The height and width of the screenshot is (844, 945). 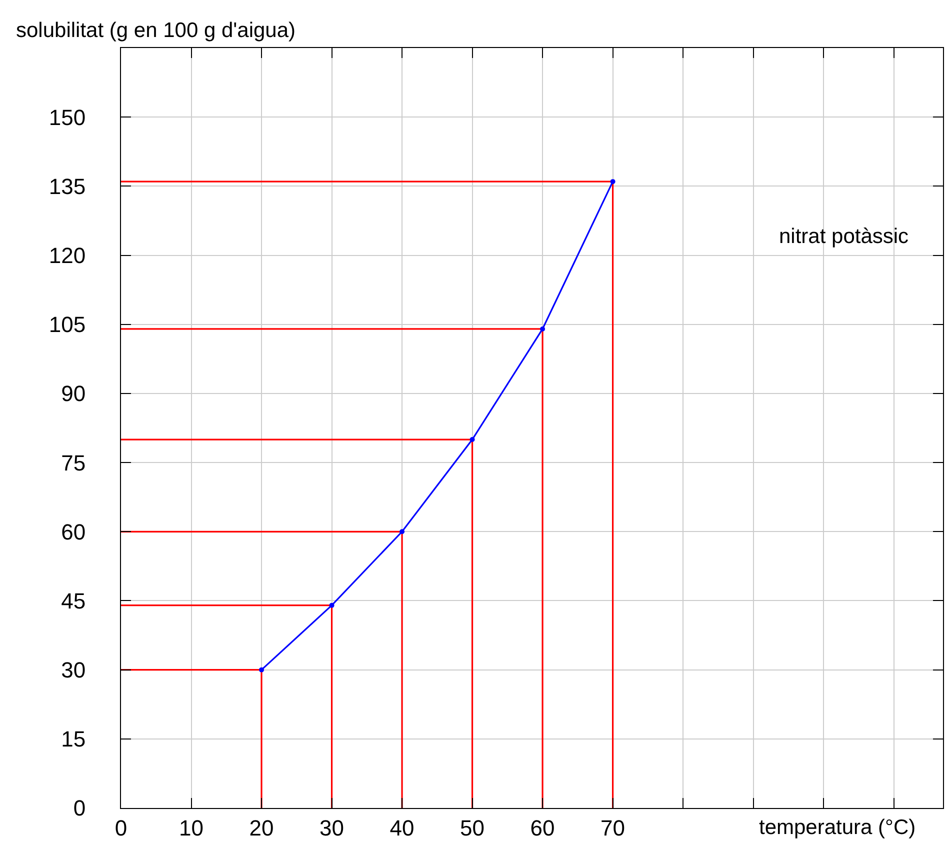 I want to click on y-axis-title: solubilitat (g en 100 g d'aigua), so click(x=156, y=30).